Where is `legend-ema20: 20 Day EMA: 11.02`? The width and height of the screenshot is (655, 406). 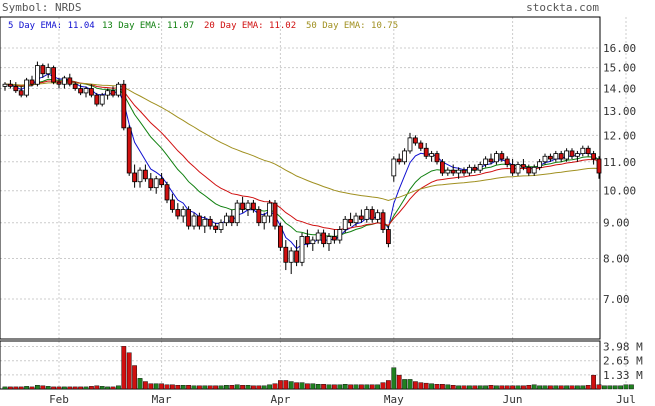 legend-ema20: 20 Day EMA: 11.02 is located at coordinates (250, 26).